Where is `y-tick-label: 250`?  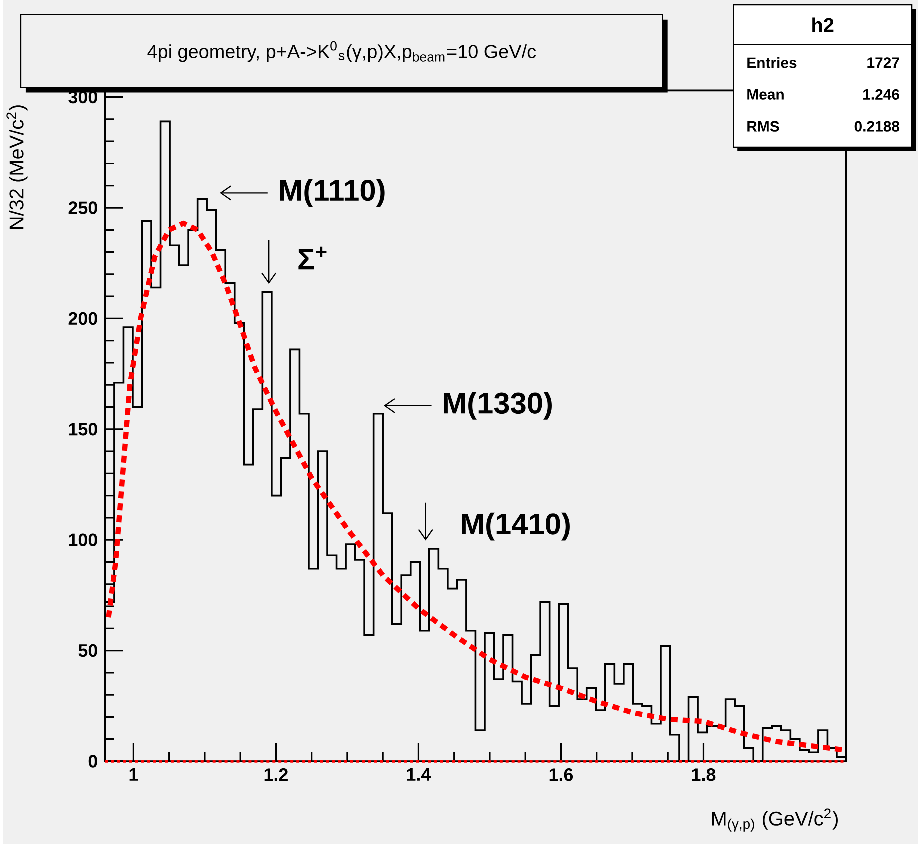 y-tick-label: 250 is located at coordinates (83, 208).